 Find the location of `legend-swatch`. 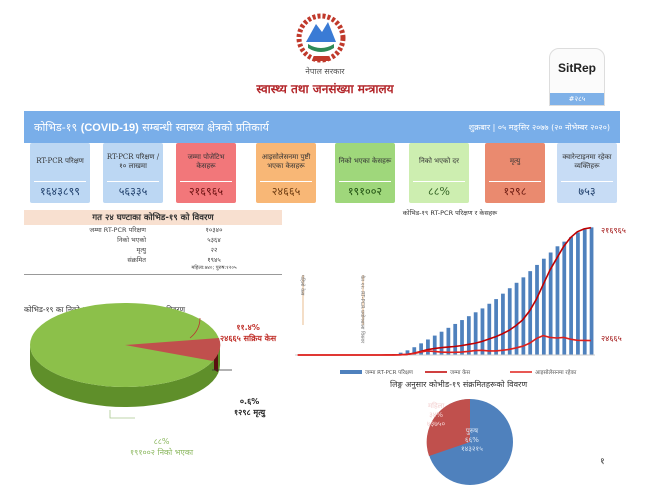

legend-swatch is located at coordinates (351, 372).